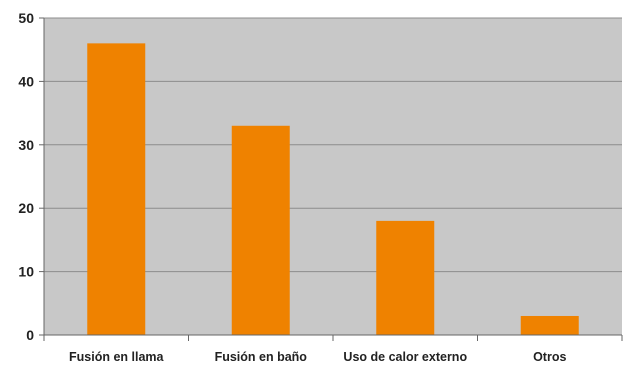  I want to click on y-tick-label: 40, so click(26, 81).